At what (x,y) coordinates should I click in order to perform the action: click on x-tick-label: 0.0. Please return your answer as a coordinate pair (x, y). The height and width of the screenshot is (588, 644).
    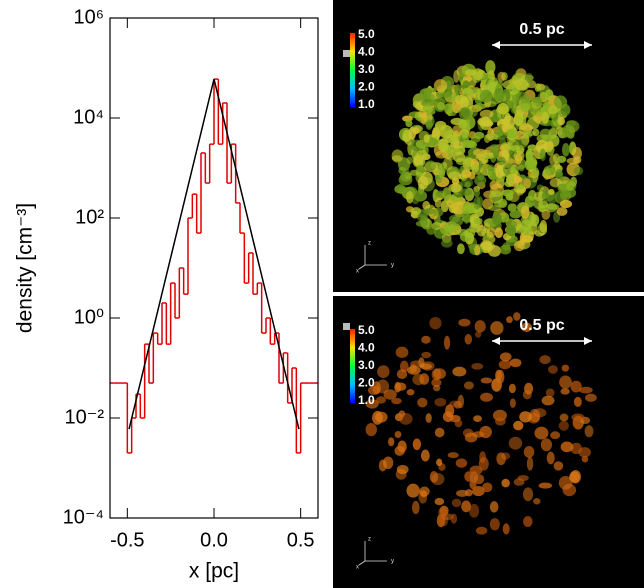
    Looking at the image, I should click on (214, 540).